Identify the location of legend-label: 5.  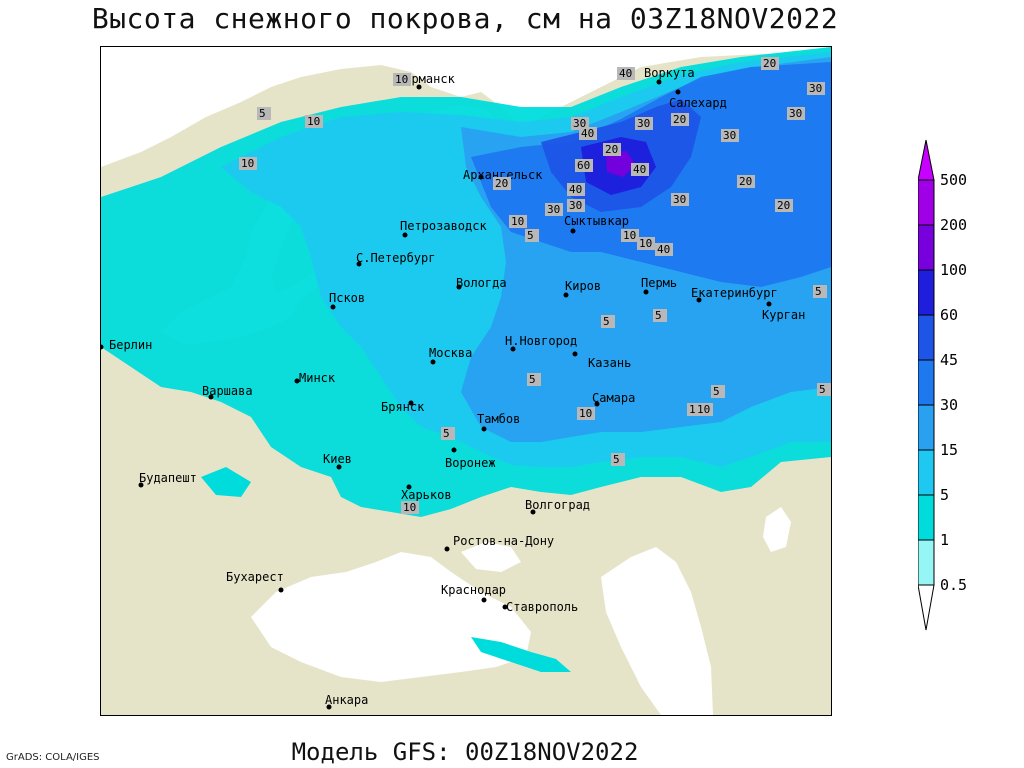
(944, 495).